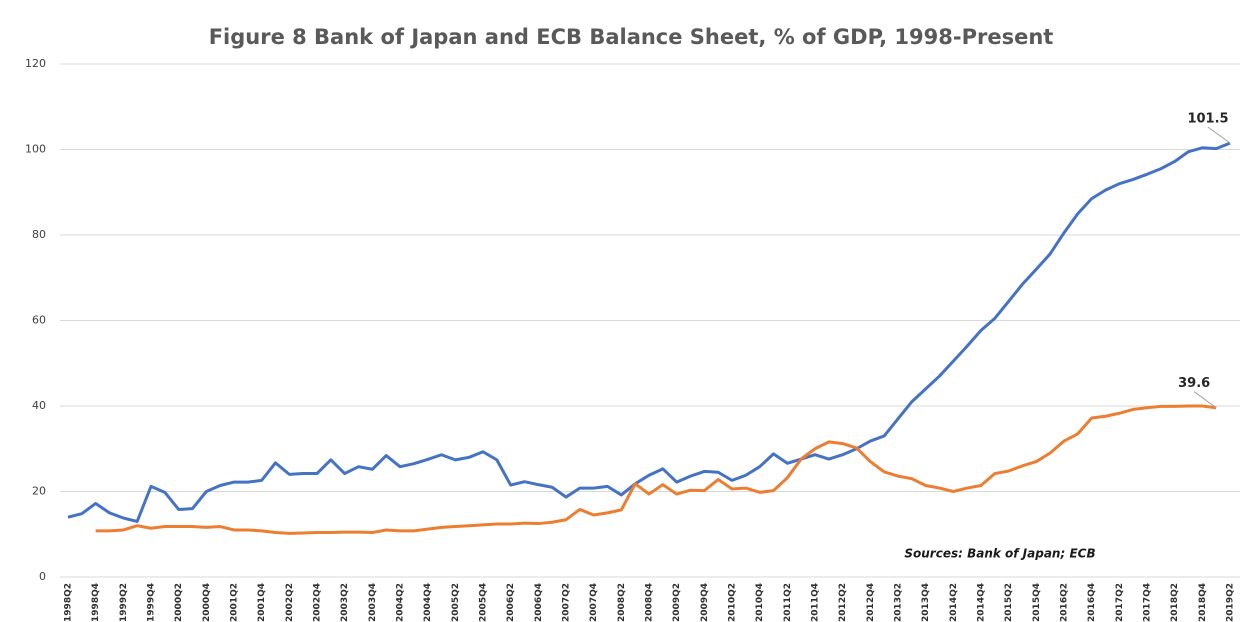 This screenshot has height=622, width=1243. Describe the element at coordinates (484, 602) in the screenshot. I see `x-tick-label: 2005Q4` at that location.